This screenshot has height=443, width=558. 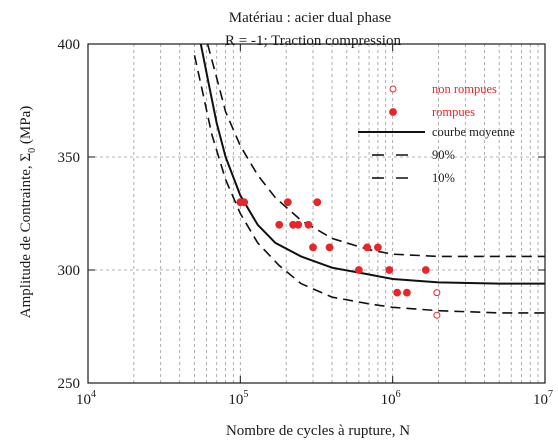 I want to click on chart-subtitle: R = -1; Traction compression, so click(x=313, y=41).